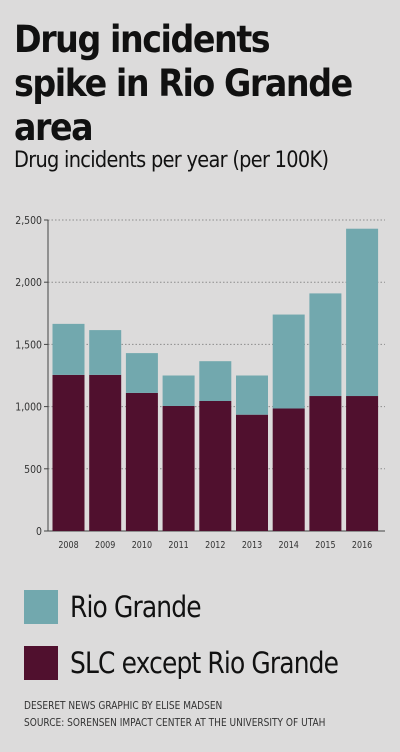 Image resolution: width=400 pixels, height=752 pixels. I want to click on y-tick-label: 2,000, so click(28, 284).